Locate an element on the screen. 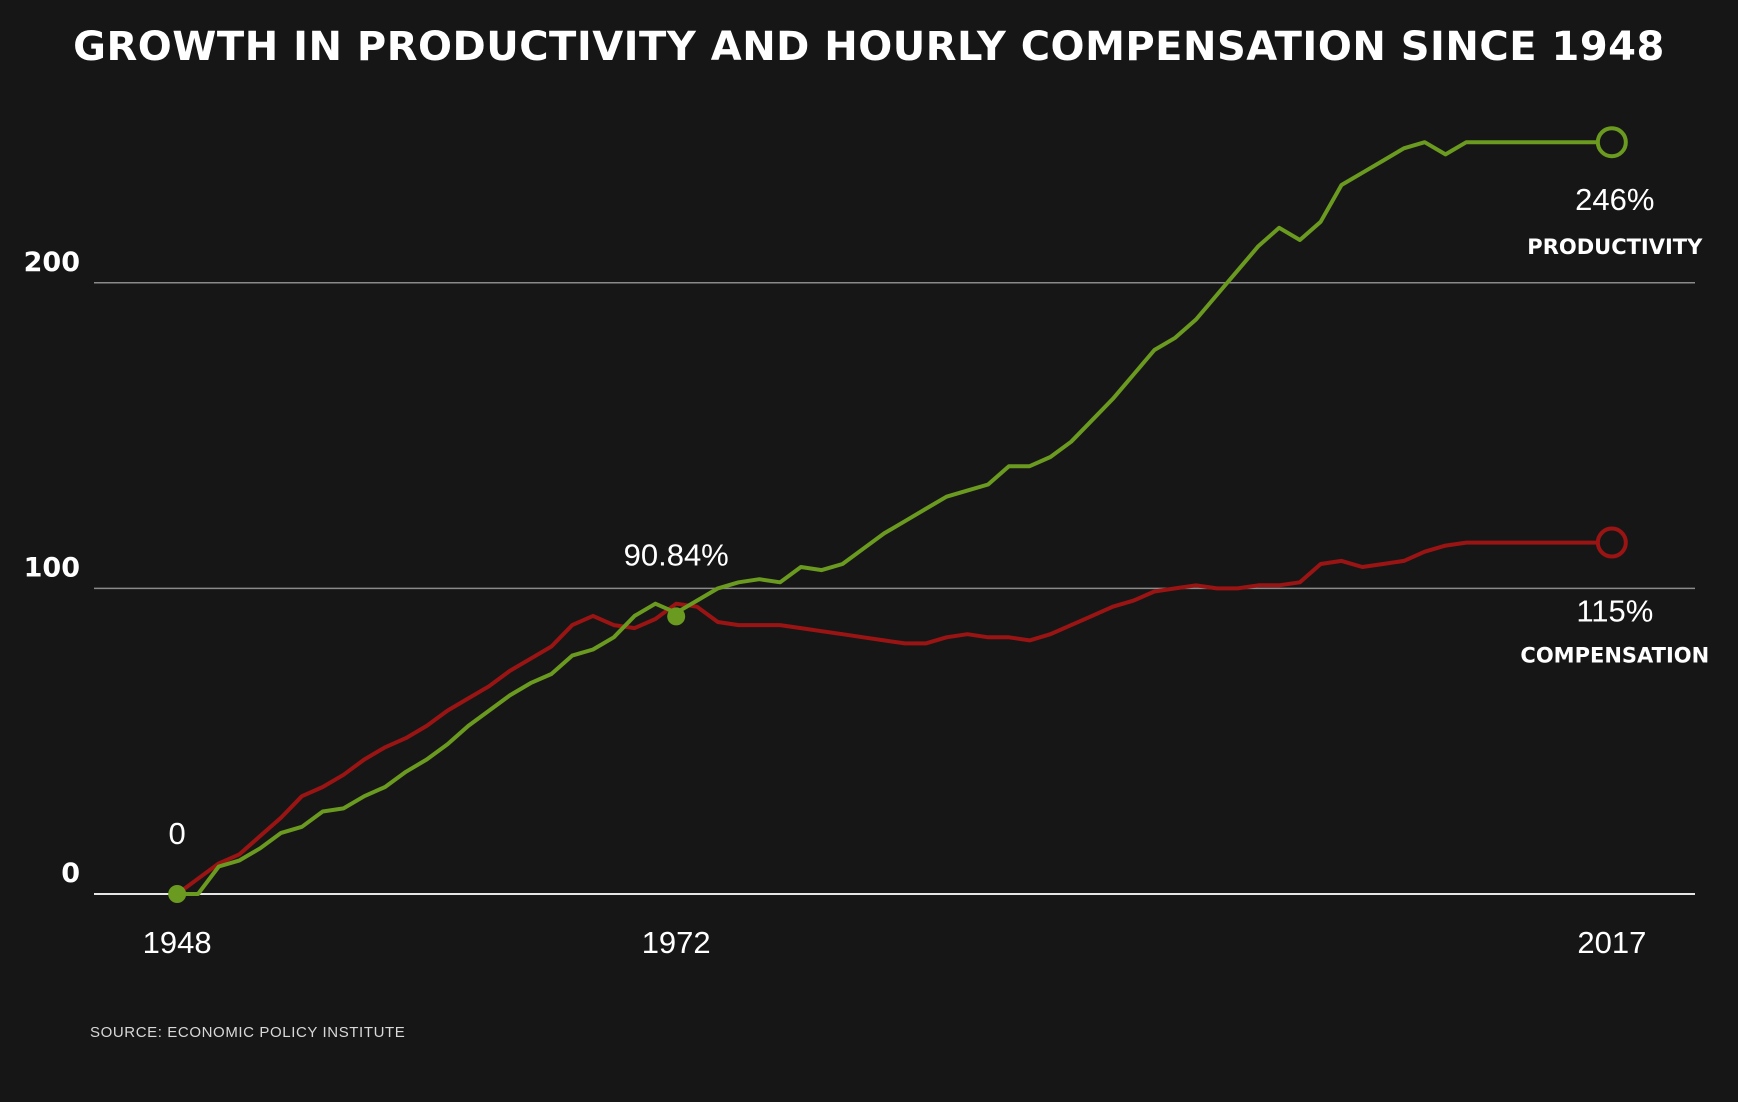  x-tick-label: 1972 is located at coordinates (676, 942).